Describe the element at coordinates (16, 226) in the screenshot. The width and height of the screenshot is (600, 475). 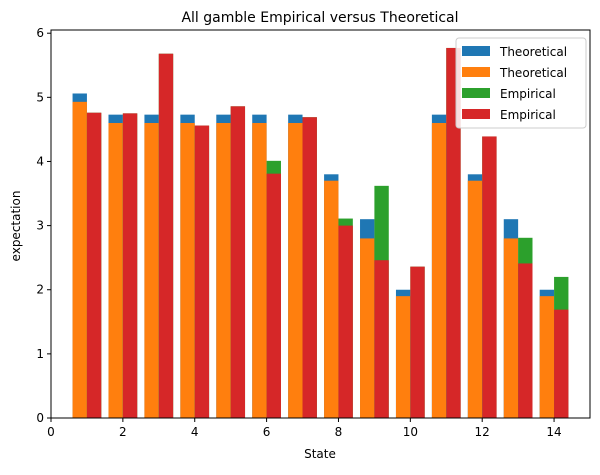
I see `y-axis-label: expectation` at that location.